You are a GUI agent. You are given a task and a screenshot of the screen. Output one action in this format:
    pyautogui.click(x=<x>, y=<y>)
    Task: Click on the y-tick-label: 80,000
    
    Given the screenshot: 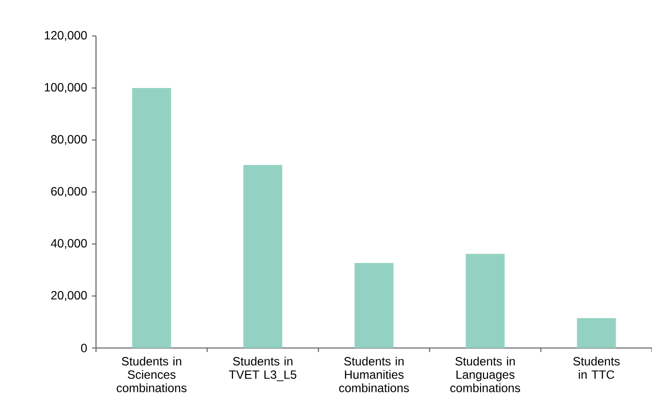 What is the action you would take?
    pyautogui.click(x=69, y=140)
    